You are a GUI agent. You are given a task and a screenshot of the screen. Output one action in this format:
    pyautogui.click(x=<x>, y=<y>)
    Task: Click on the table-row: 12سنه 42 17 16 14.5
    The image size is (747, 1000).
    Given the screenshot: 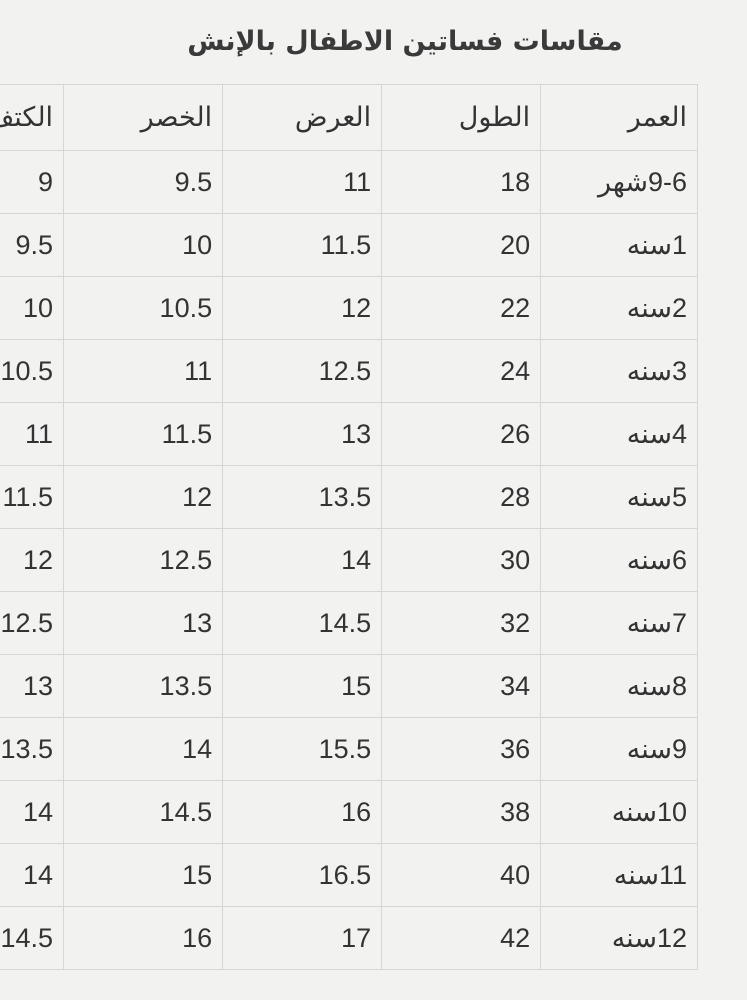 What is the action you would take?
    pyautogui.click(x=349, y=938)
    